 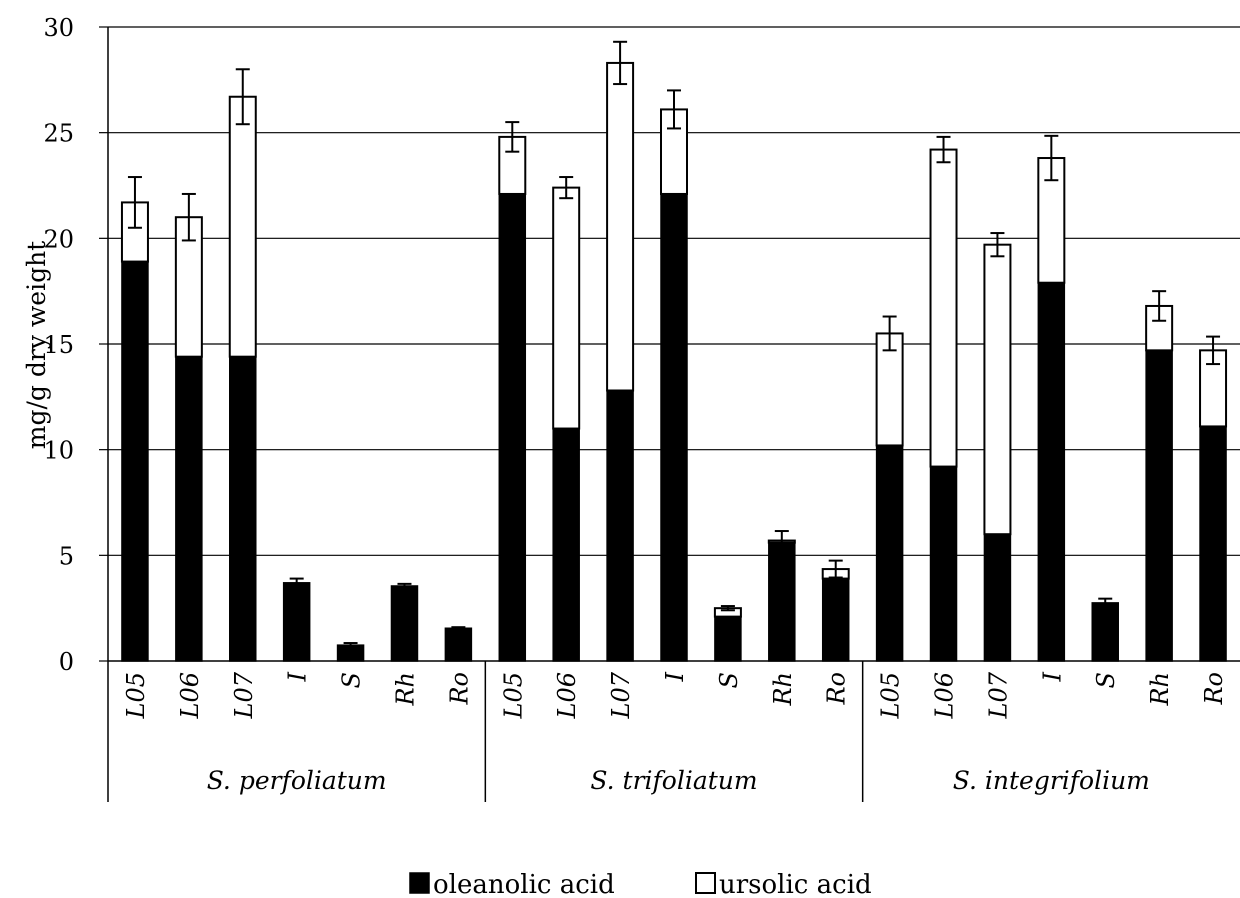 What do you see at coordinates (795, 884) in the screenshot?
I see `legend-label-ursolic: ursolic acid` at bounding box center [795, 884].